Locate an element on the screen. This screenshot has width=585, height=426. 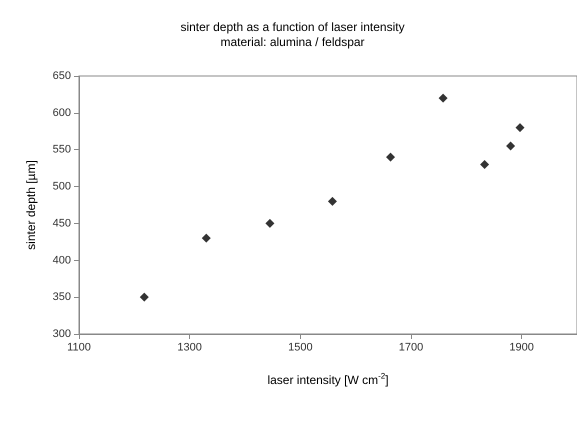
y-tick-label: 400 is located at coordinates (61, 260).